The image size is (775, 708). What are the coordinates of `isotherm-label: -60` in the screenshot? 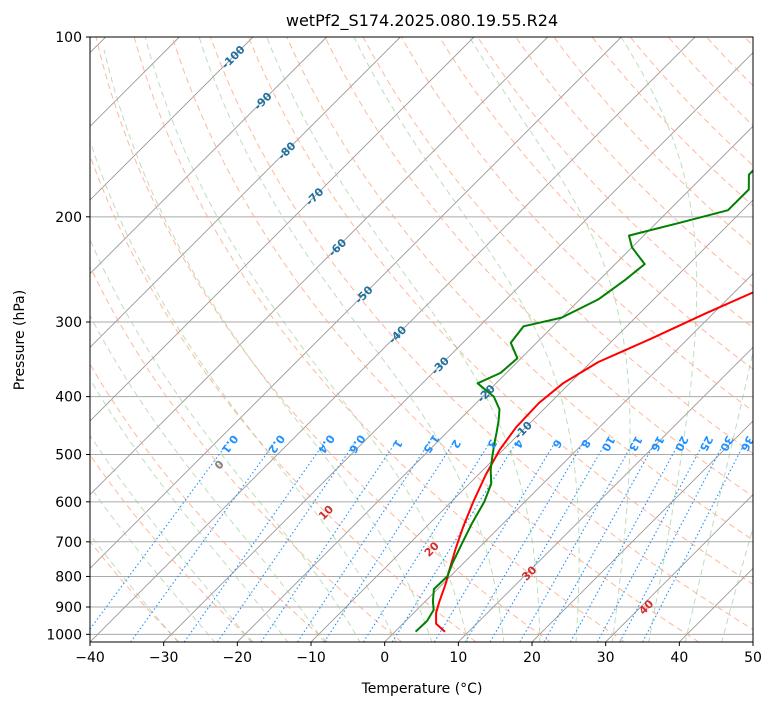 It's located at (337, 247).